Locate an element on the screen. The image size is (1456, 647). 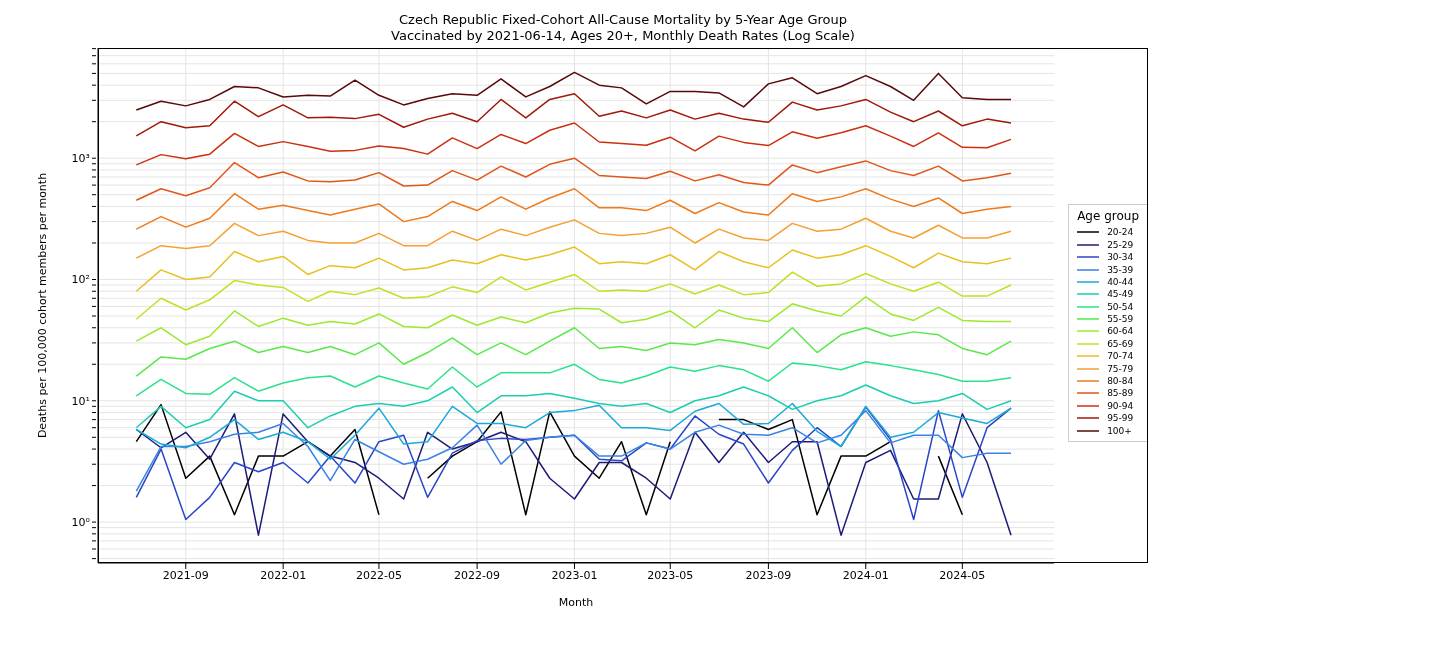
legend-label: 40-44 is located at coordinates (1120, 281).